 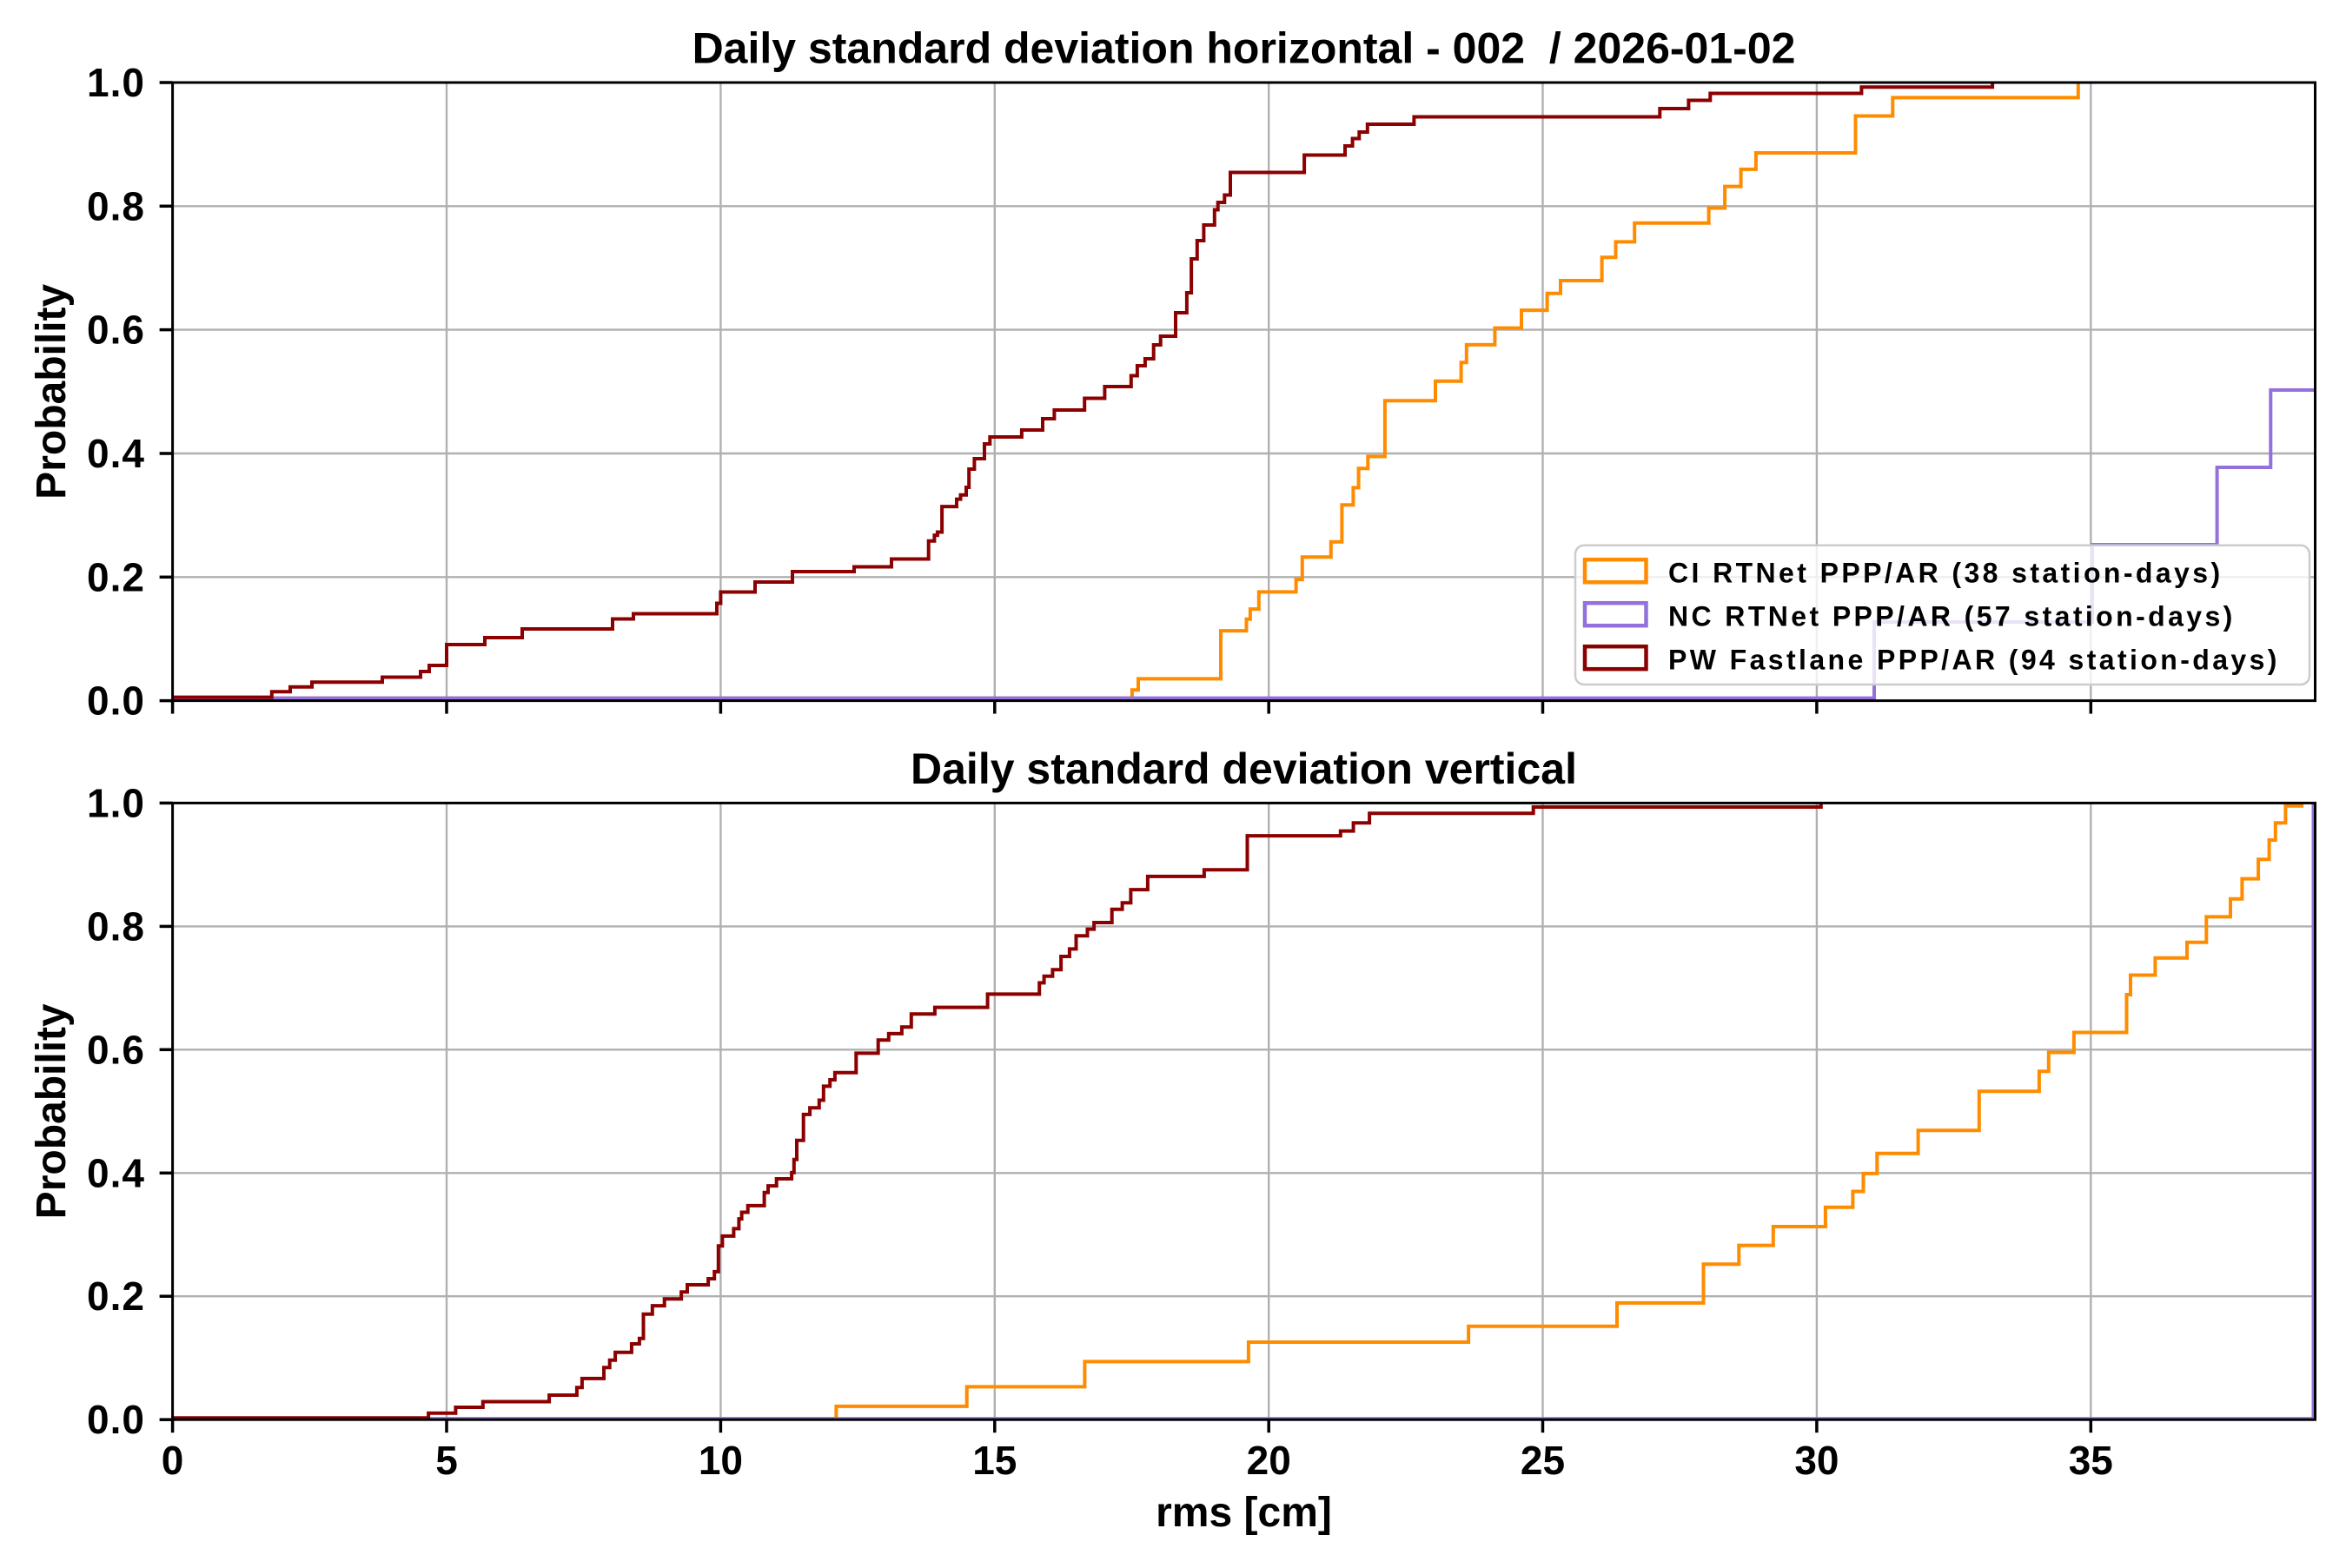 What do you see at coordinates (1817, 1460) in the screenshot?
I see `svg-text: 30` at bounding box center [1817, 1460].